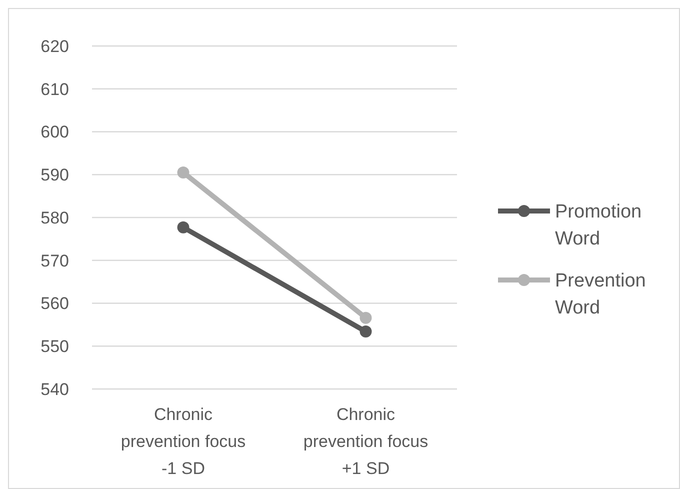 The image size is (680, 489). What do you see at coordinates (54, 89) in the screenshot?
I see `y-tick-label: 610` at bounding box center [54, 89].